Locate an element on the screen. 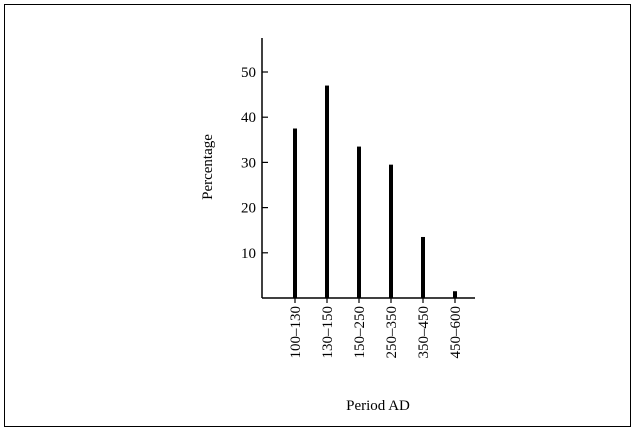 The image size is (637, 431). x-tick-label: 250–350 is located at coordinates (392, 332).